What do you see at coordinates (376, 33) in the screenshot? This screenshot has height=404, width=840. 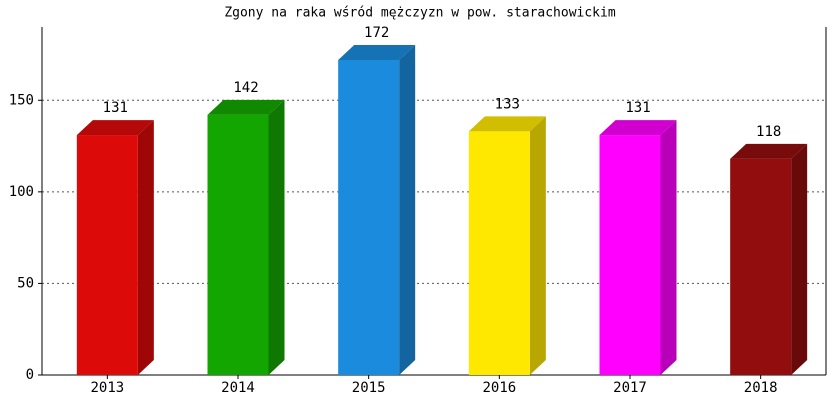 I see `value-label: 172` at bounding box center [376, 33].